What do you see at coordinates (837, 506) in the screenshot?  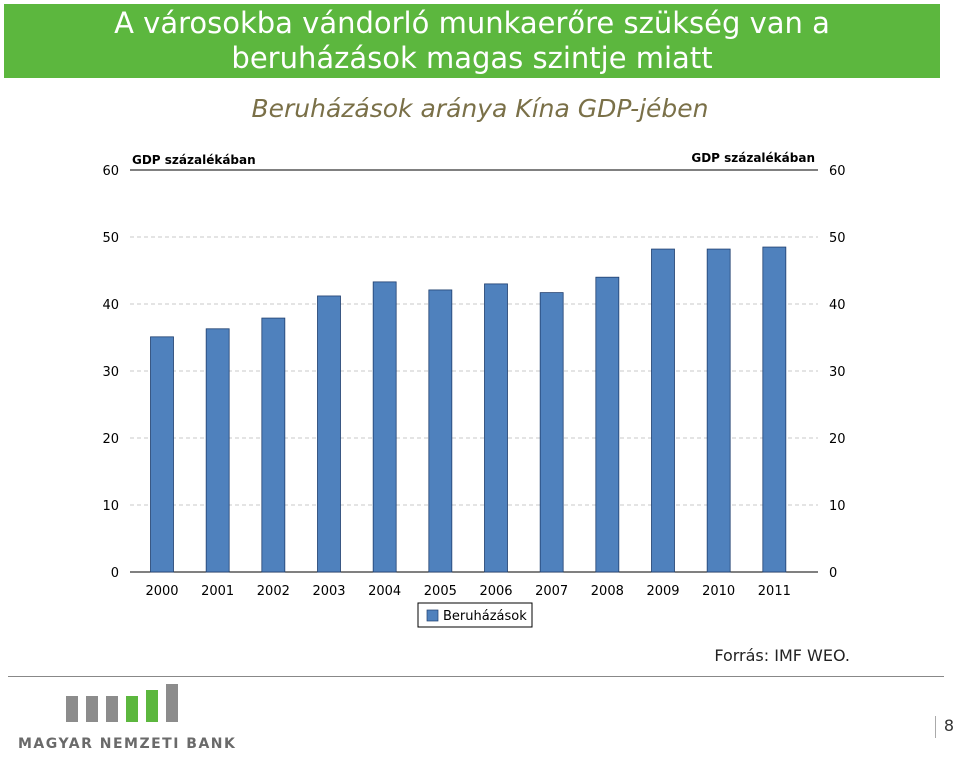 I see `y-tick-label-right: 10` at bounding box center [837, 506].